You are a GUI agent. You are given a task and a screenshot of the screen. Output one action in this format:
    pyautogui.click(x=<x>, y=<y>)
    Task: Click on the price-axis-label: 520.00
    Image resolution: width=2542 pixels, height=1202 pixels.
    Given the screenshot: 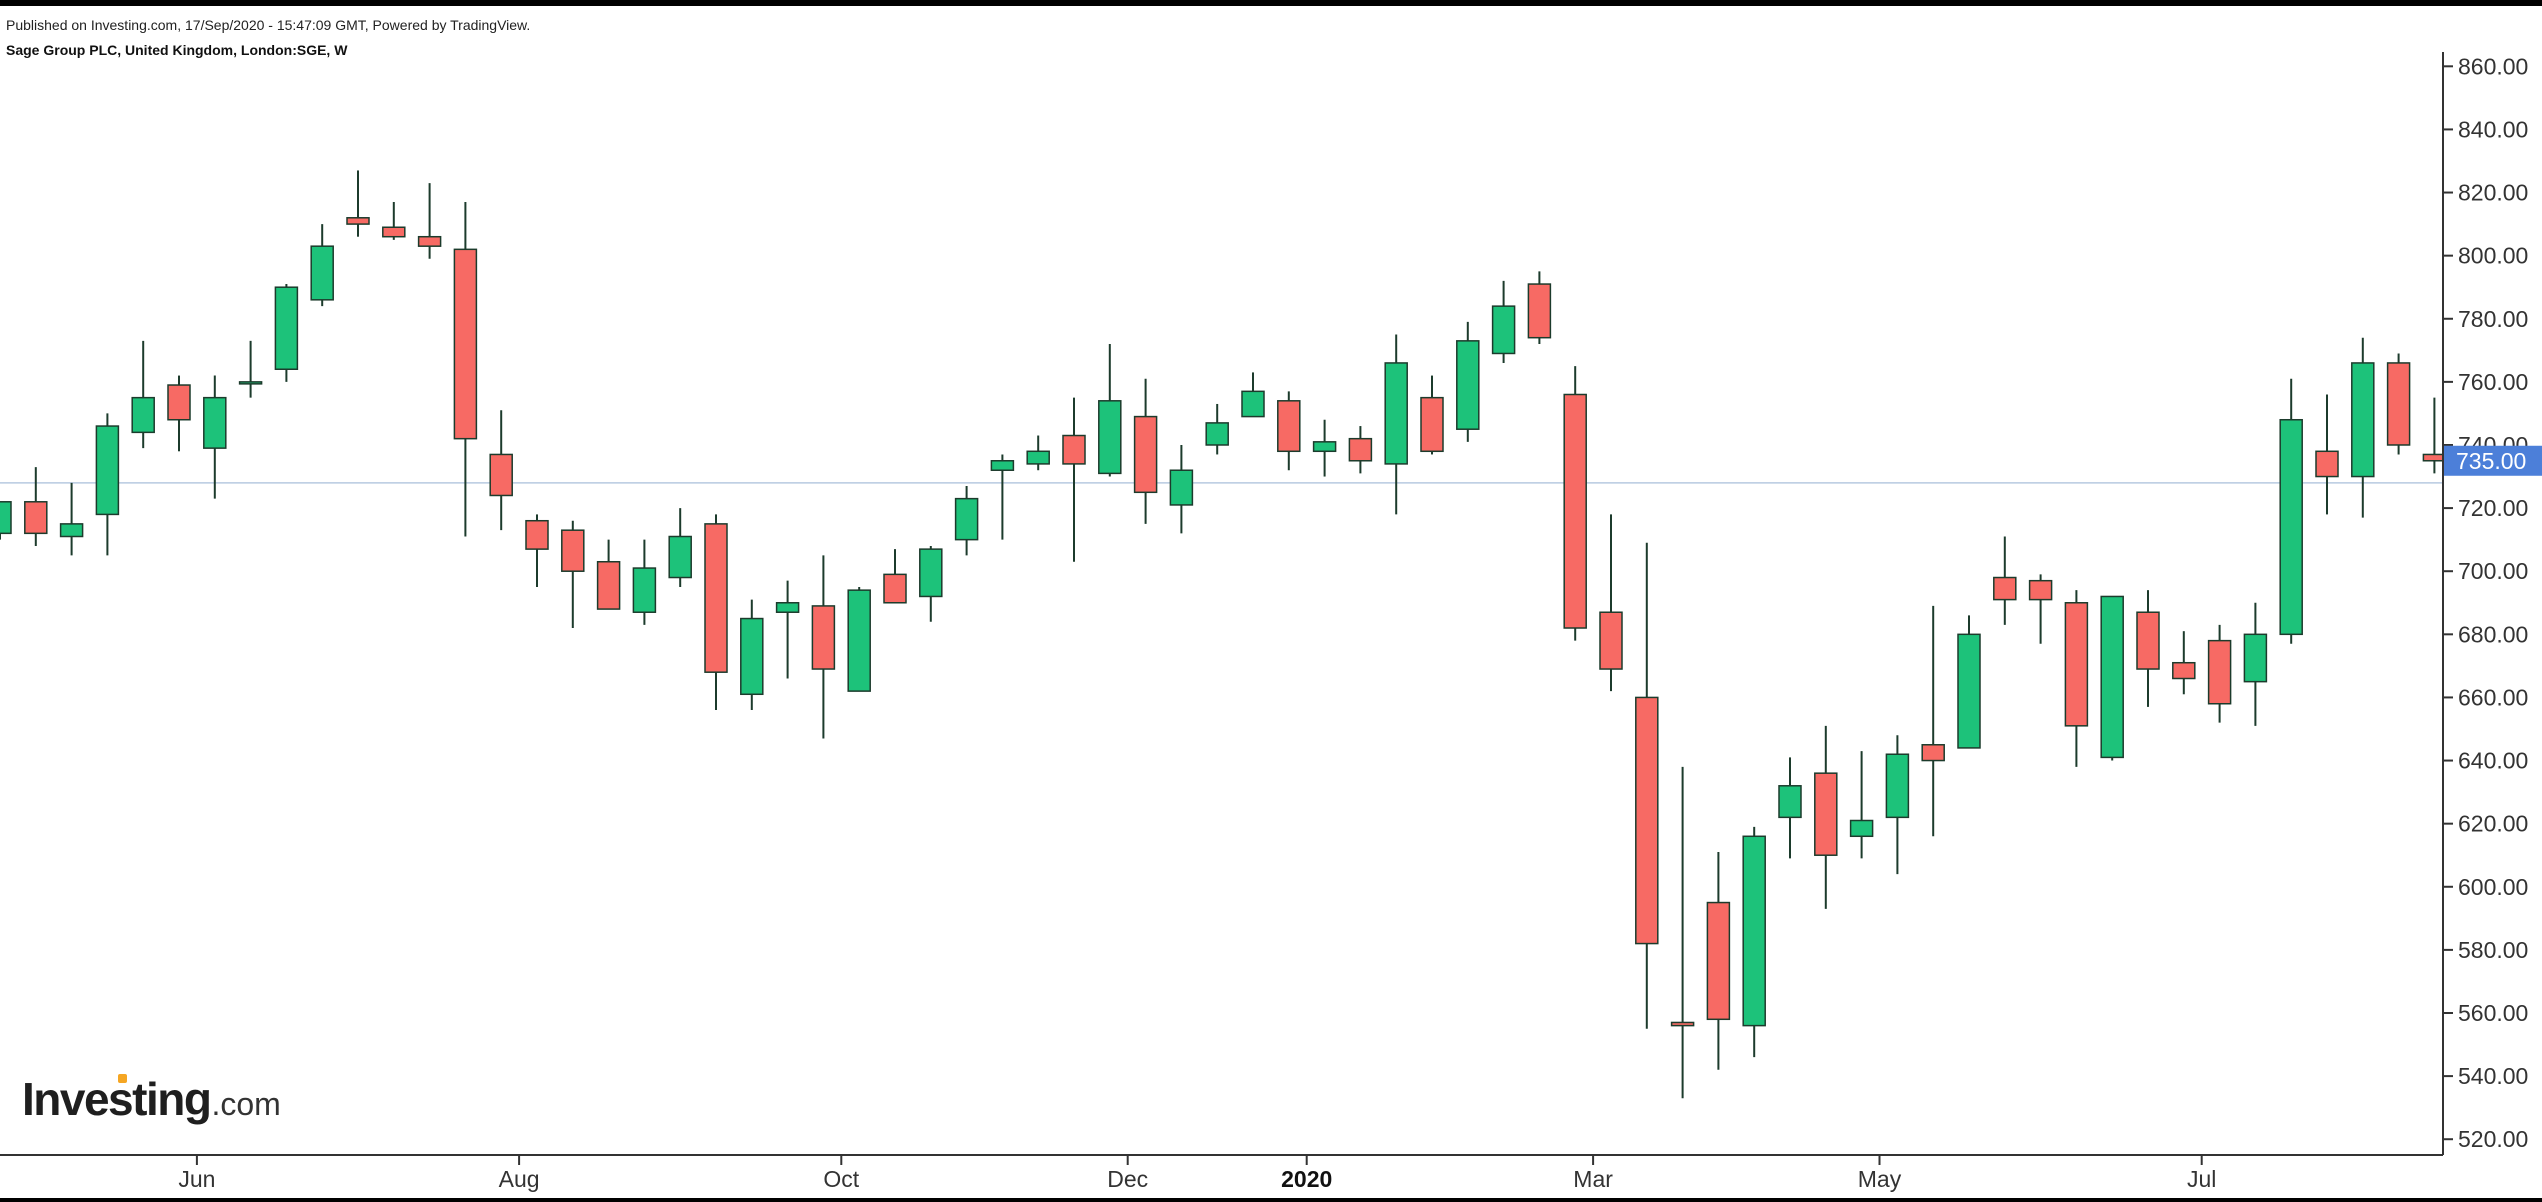 What is the action you would take?
    pyautogui.click(x=2493, y=1139)
    